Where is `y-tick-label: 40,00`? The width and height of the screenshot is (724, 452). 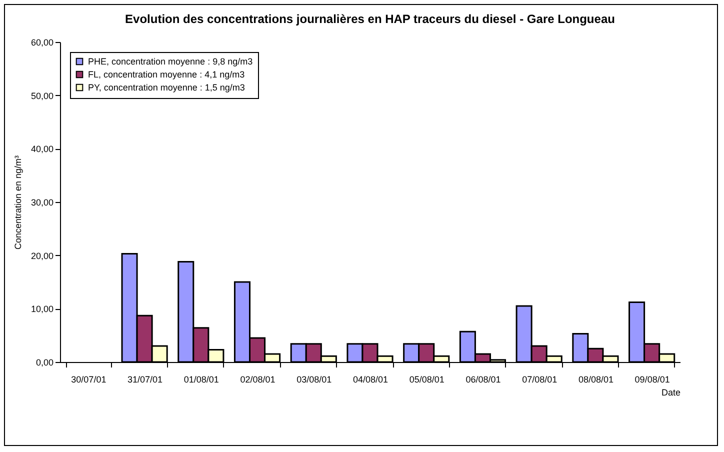 y-tick-label: 40,00 is located at coordinates (42, 149).